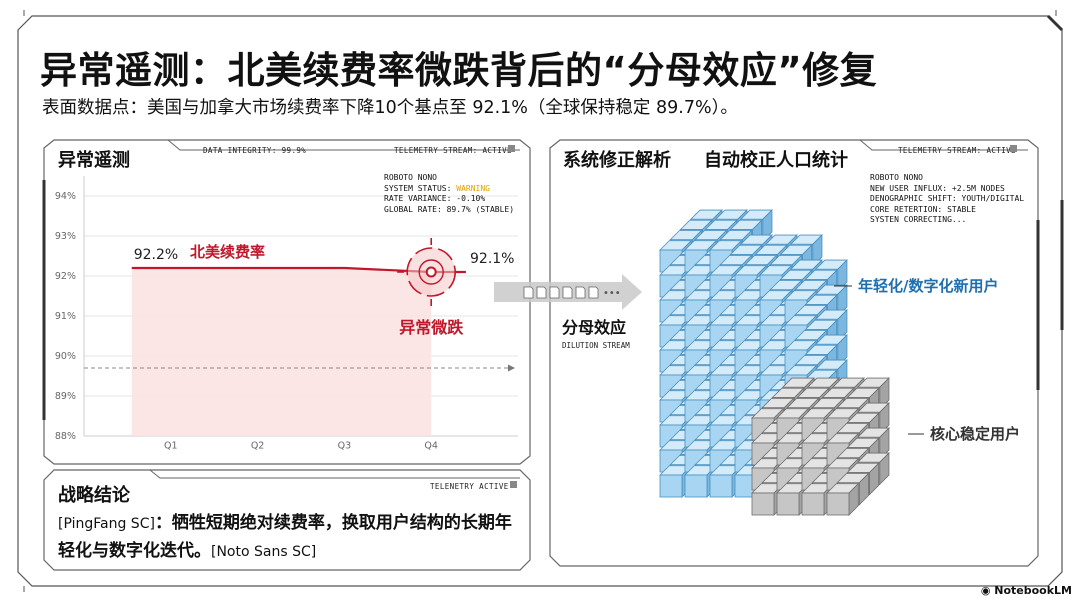 The width and height of the screenshot is (1080, 603). I want to click on conclusion-title: 战略结论, so click(94, 495).